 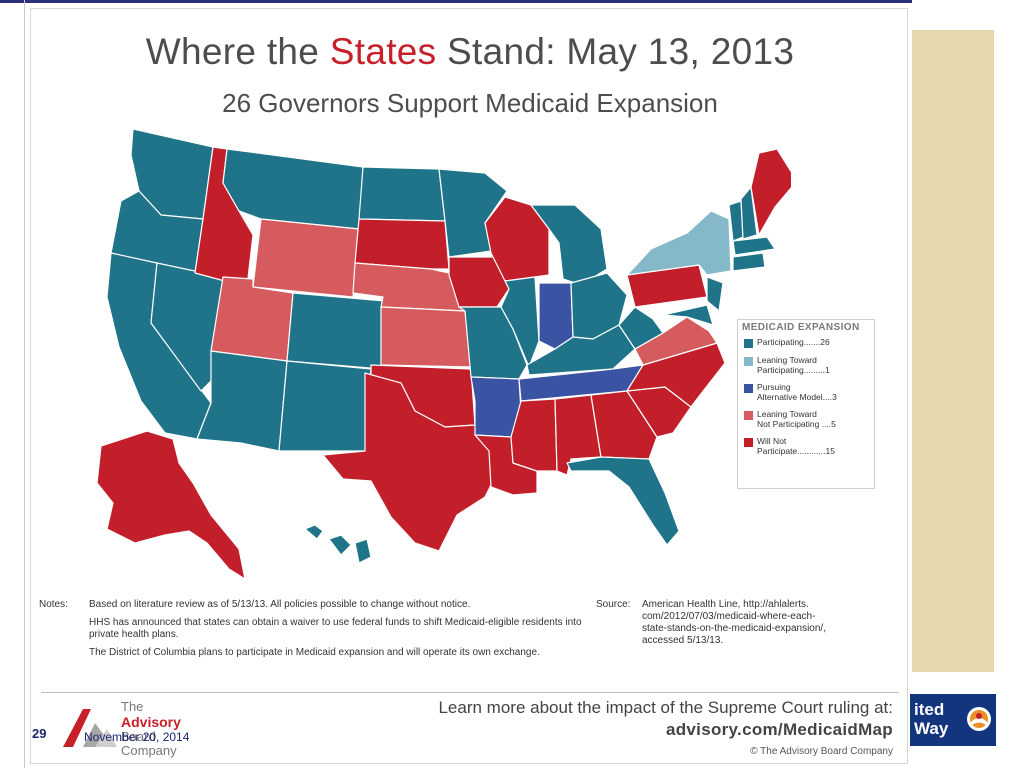 I want to click on brand-line: The, so click(x=132, y=706).